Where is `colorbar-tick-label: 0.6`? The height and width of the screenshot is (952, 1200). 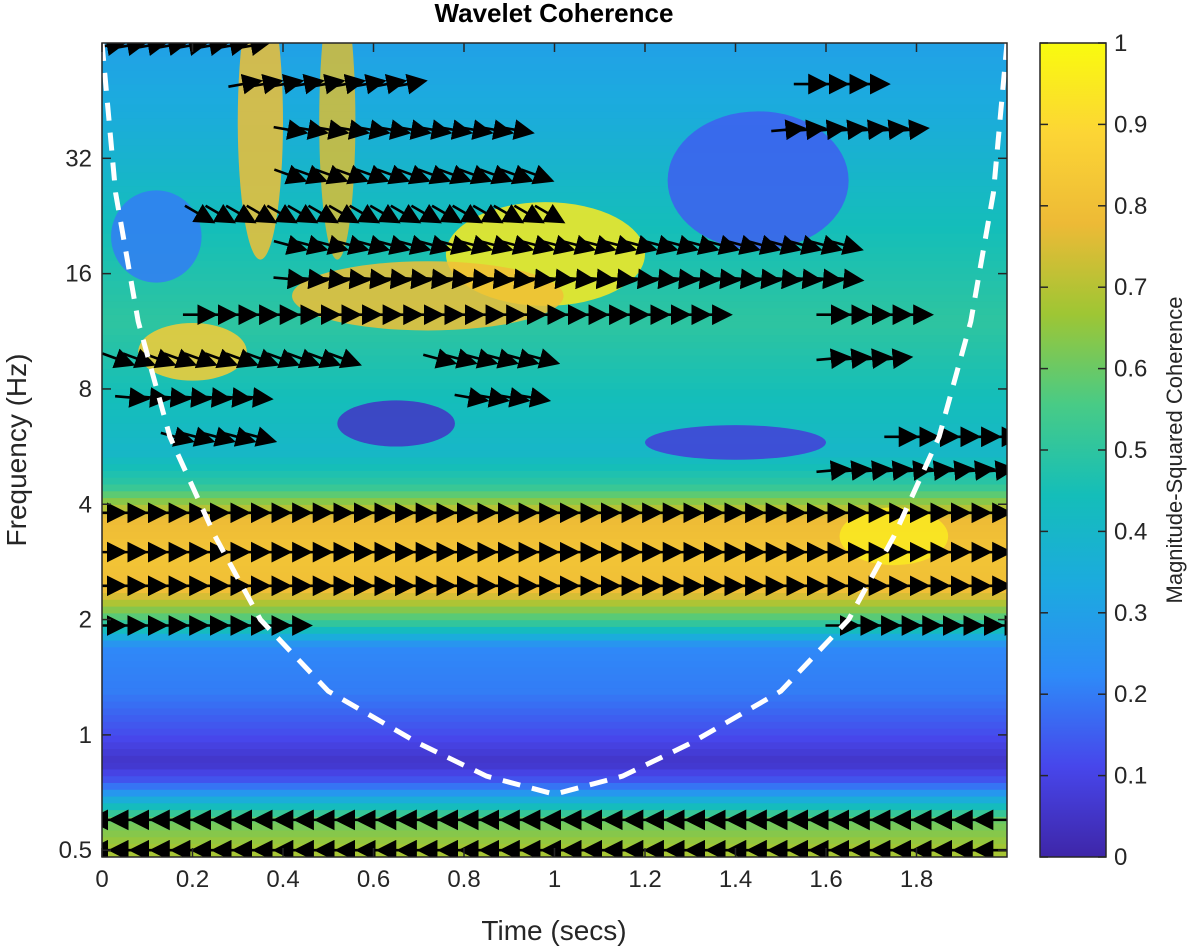 colorbar-tick-label: 0.6 is located at coordinates (1130, 369).